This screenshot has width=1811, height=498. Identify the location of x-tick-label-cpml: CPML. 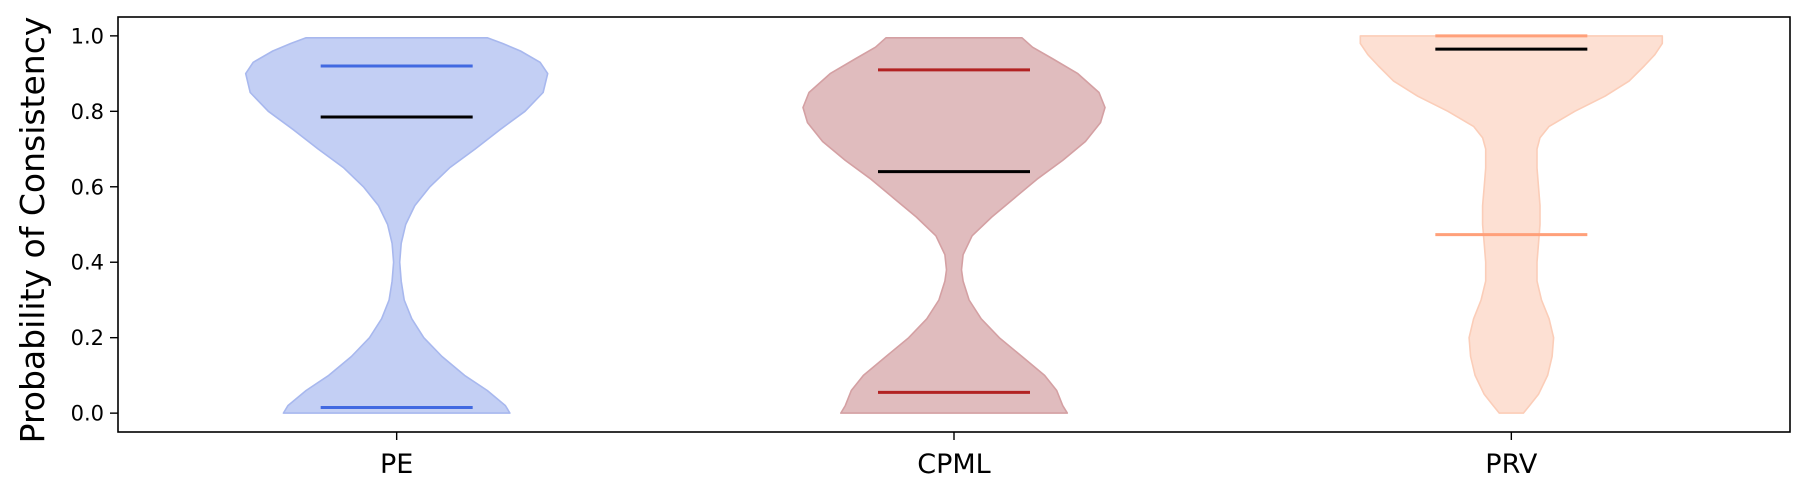
(953, 464).